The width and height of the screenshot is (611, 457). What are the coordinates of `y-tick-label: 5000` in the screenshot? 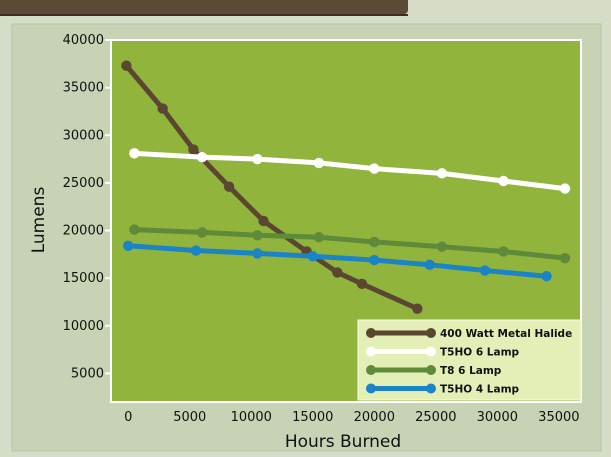 It's located at (87, 373).